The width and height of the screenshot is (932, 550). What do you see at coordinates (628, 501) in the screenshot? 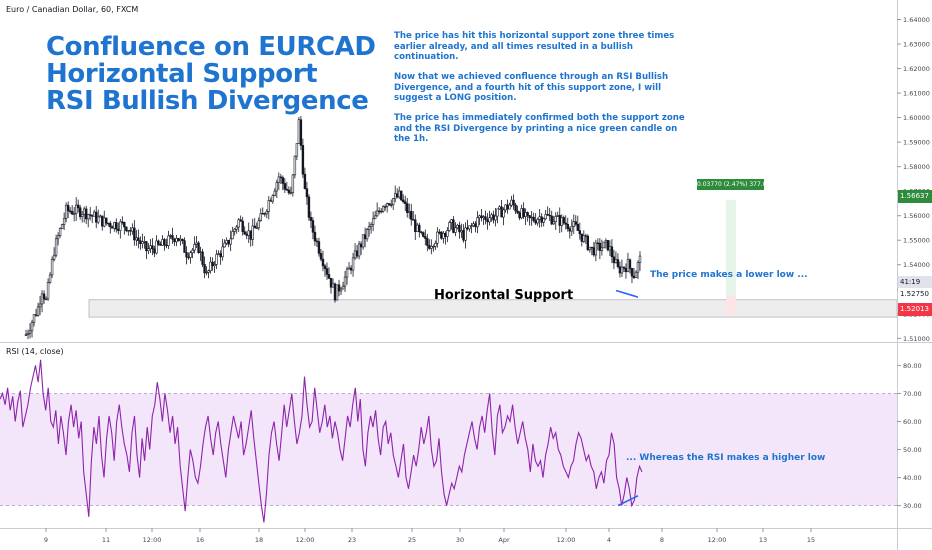
I see `rsi-divergence-line` at bounding box center [628, 501].